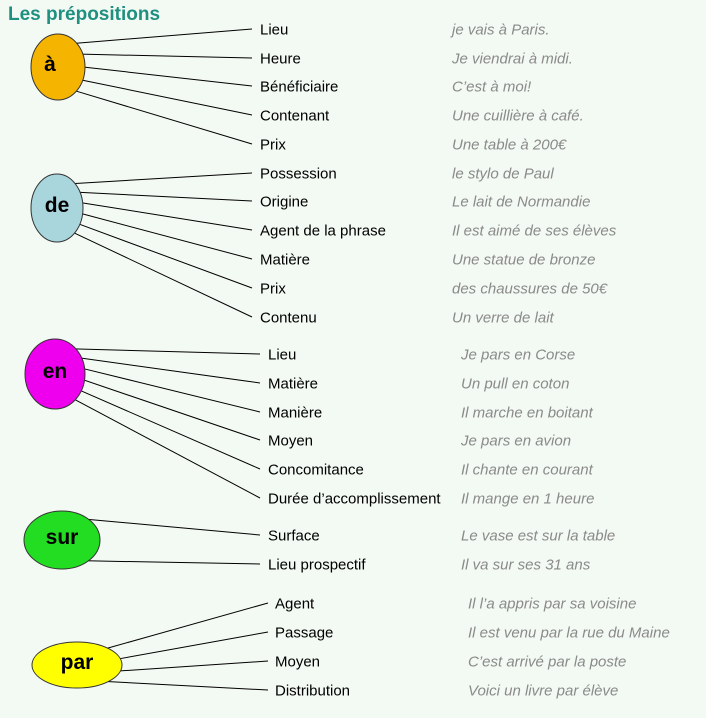 This screenshot has width=706, height=718. I want to click on use-example: le stylo de Paul, so click(503, 174).